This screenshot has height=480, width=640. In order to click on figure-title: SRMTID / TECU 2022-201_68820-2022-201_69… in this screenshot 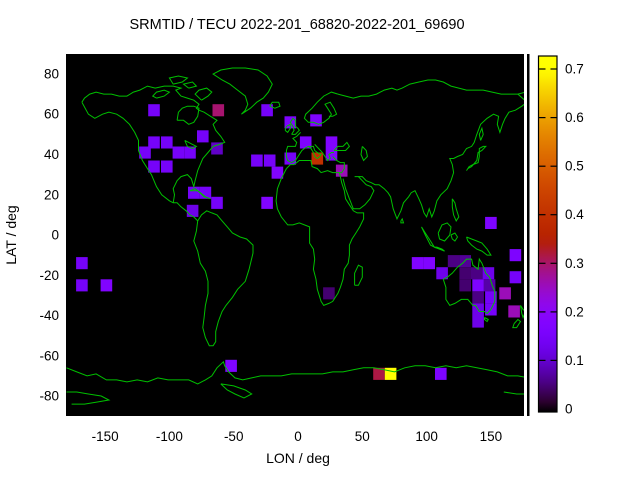, I will do `click(296, 25)`.